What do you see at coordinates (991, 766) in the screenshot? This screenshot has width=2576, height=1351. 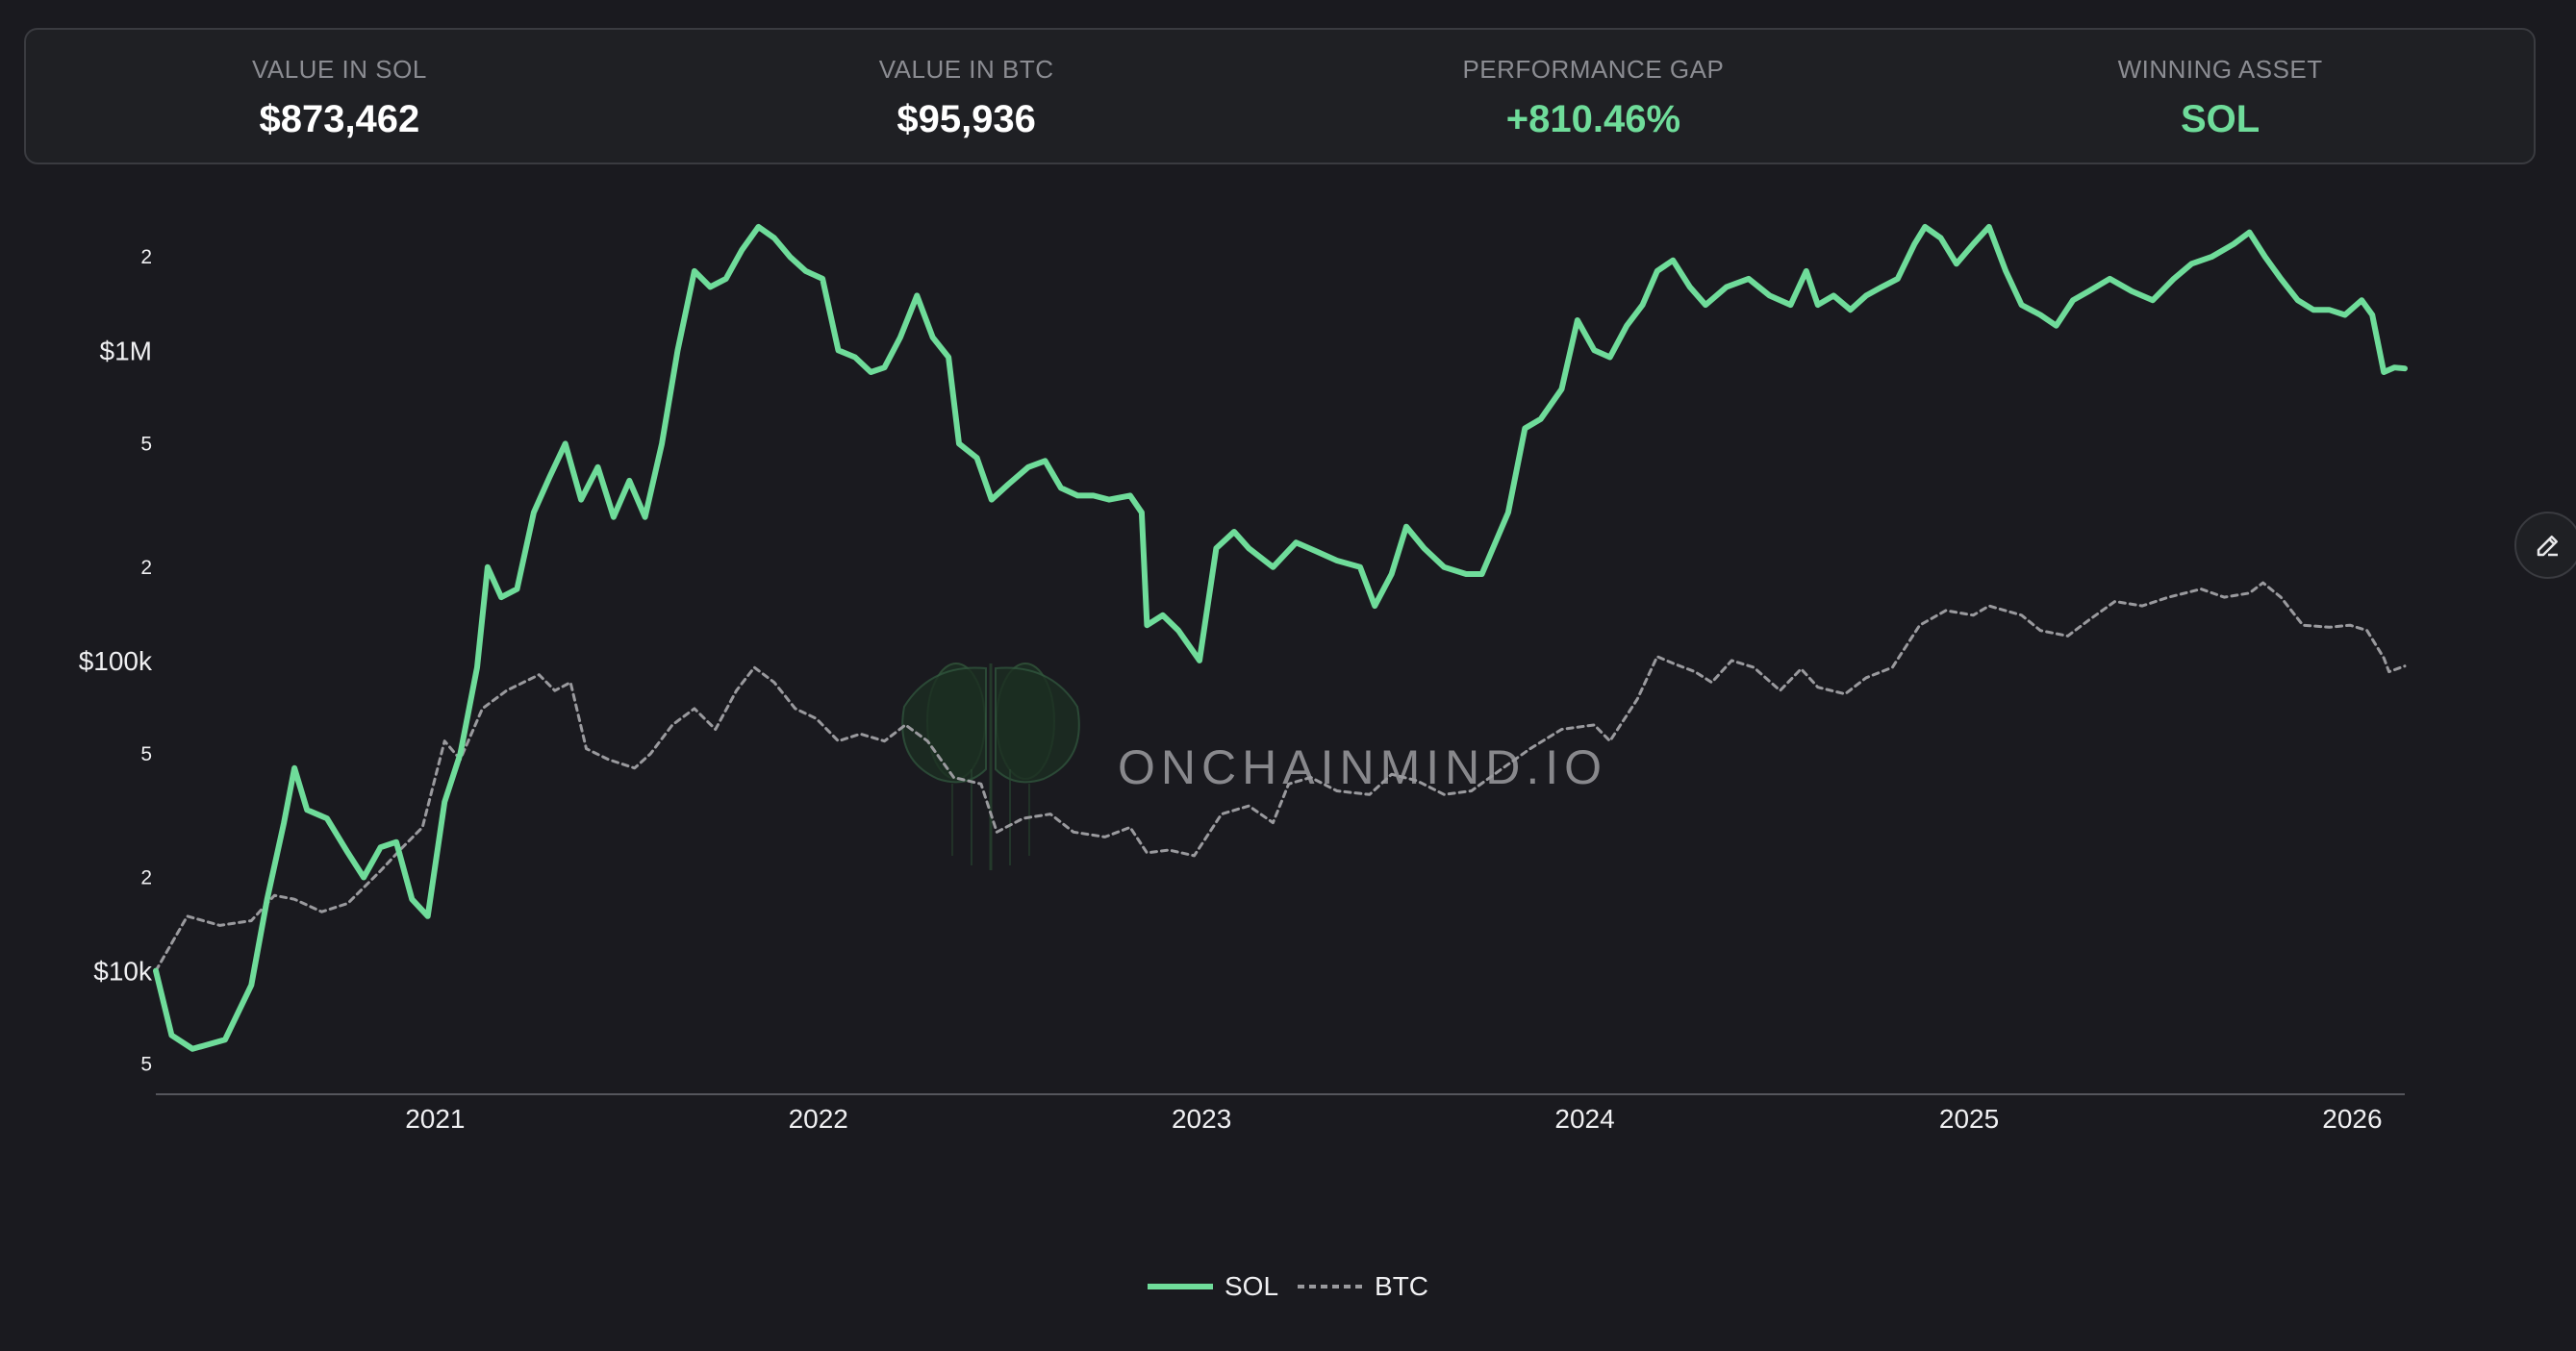 I see `brain-logo-icon` at bounding box center [991, 766].